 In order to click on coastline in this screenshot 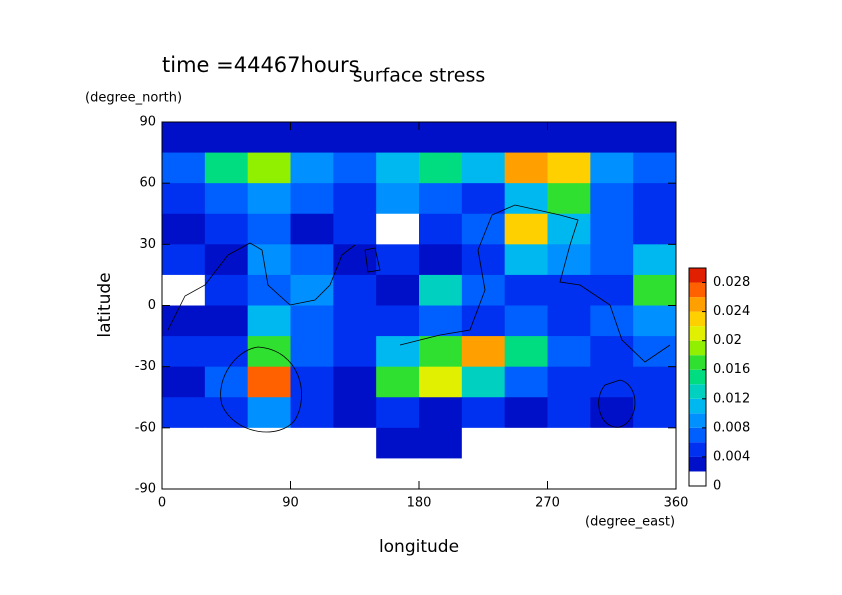, I will do `click(442, 297)`.